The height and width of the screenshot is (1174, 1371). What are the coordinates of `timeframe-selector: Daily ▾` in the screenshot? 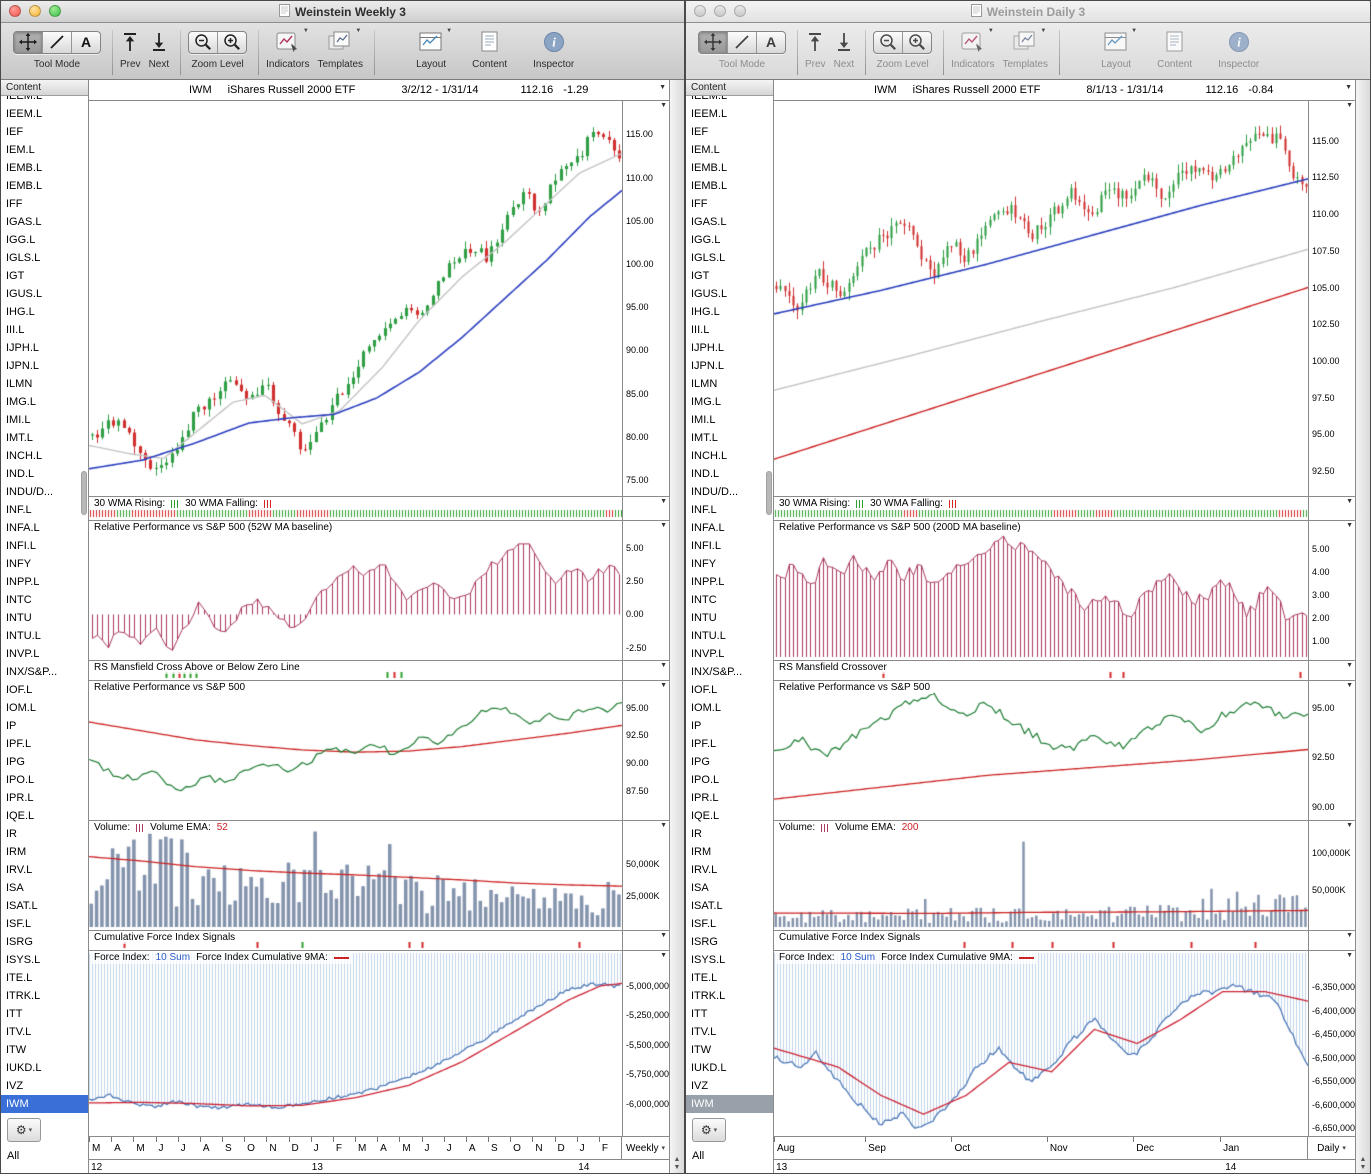 It's located at (1331, 1148).